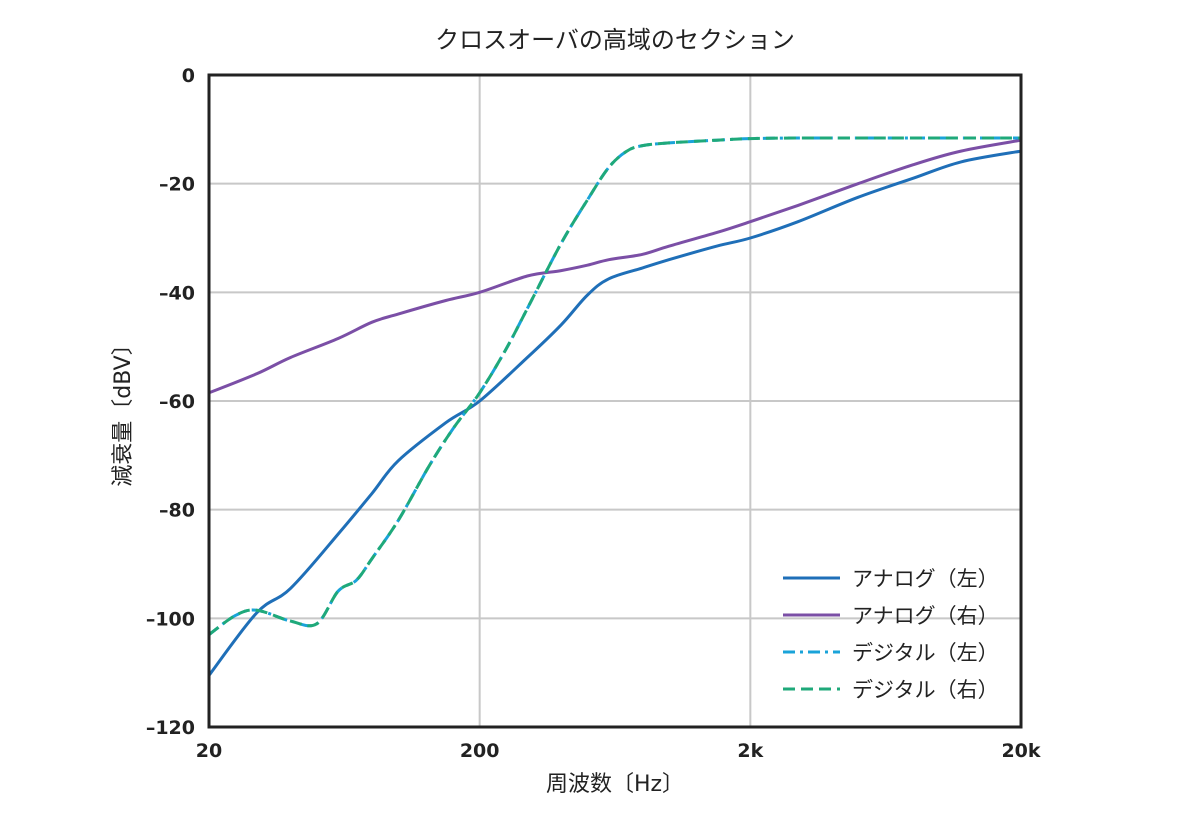 Image resolution: width=1200 pixels, height=818 pixels. Describe the element at coordinates (615, 40) in the screenshot. I see `chart-title: クロスオーバの高域のセクション` at that location.